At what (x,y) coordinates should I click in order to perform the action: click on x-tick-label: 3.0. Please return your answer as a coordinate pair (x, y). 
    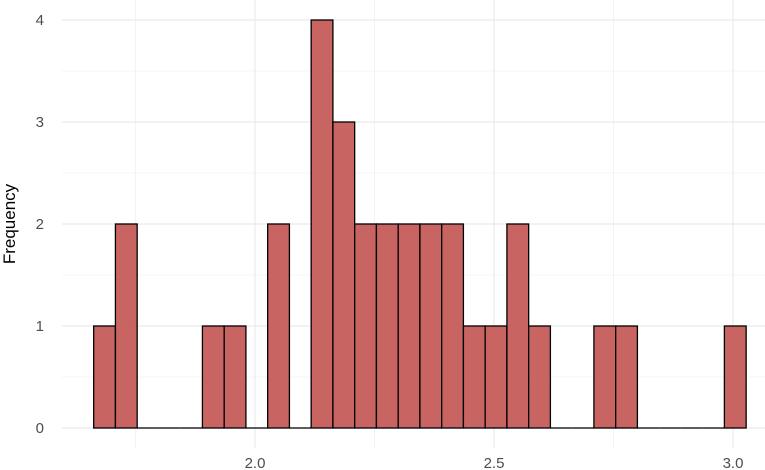
    Looking at the image, I should click on (733, 462).